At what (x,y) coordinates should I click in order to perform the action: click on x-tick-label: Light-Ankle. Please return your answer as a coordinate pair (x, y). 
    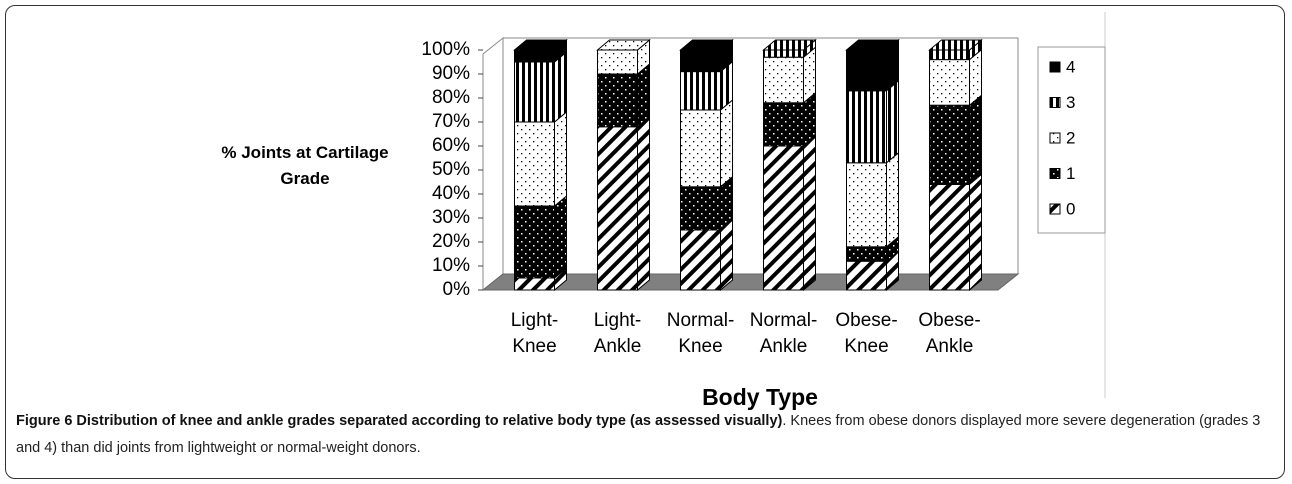
    Looking at the image, I should click on (617, 333).